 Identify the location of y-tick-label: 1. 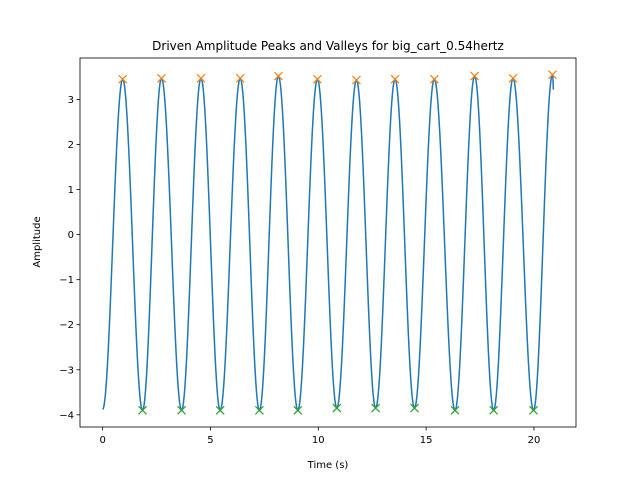
(71, 190).